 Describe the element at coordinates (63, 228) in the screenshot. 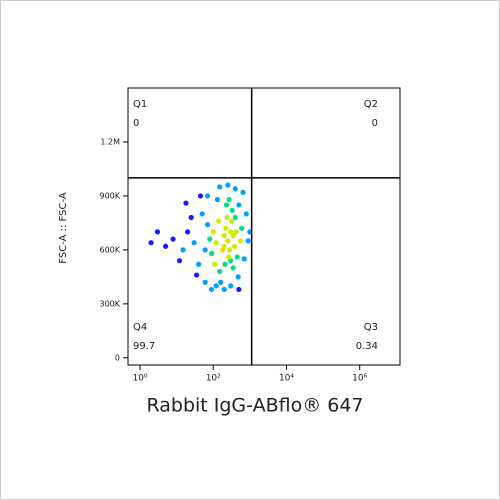

I see `y-axis-title: FSC-A :: FSC-A` at that location.